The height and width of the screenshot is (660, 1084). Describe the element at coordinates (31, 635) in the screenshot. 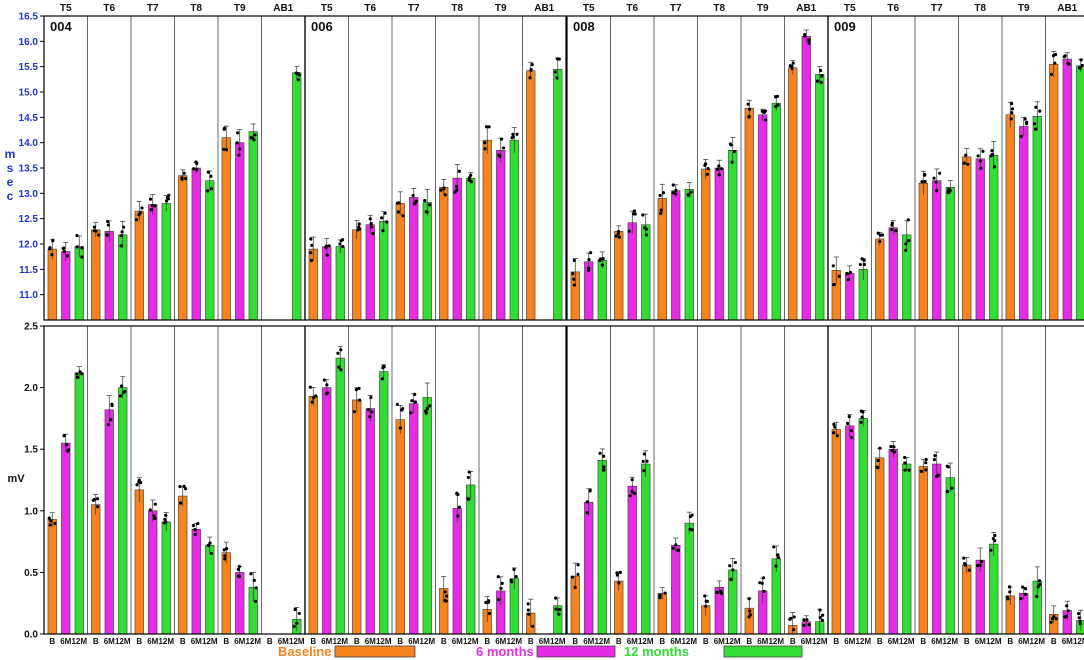

I see `bottom-ytick-label: 0.0` at that location.